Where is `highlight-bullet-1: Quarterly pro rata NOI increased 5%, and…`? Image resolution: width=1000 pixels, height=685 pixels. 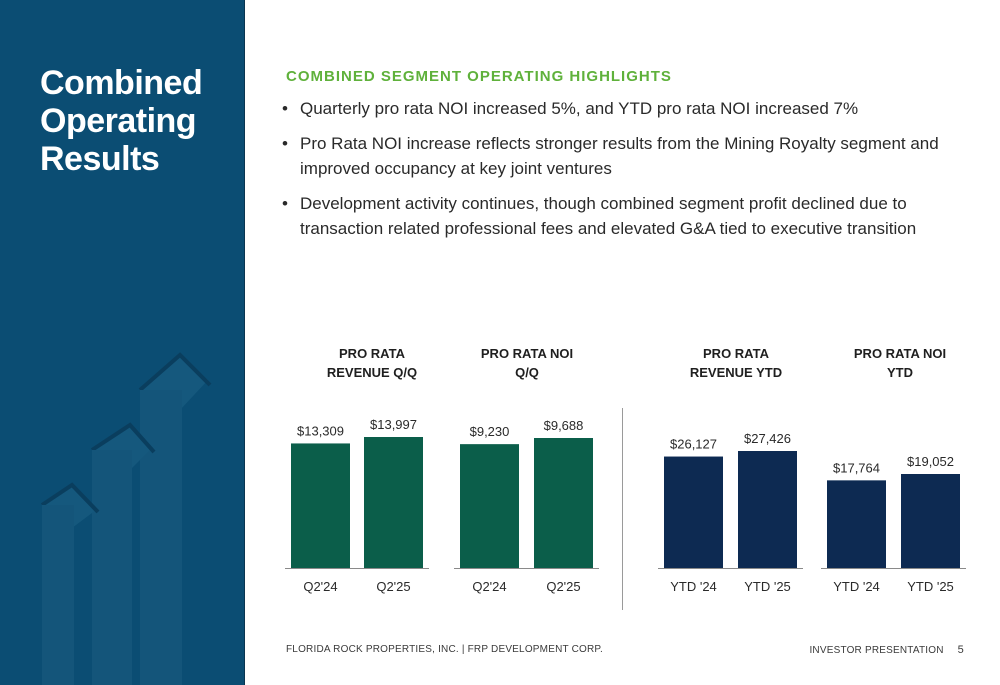 highlight-bullet-1: Quarterly pro rata NOI increased 5%, and… is located at coordinates (622, 108).